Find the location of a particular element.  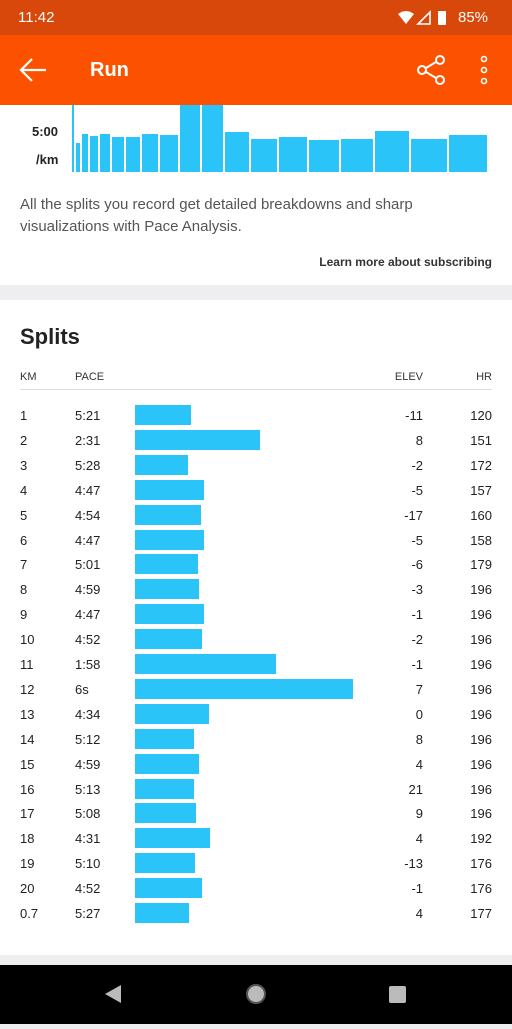

split-hr: 176 is located at coordinates (481, 864).